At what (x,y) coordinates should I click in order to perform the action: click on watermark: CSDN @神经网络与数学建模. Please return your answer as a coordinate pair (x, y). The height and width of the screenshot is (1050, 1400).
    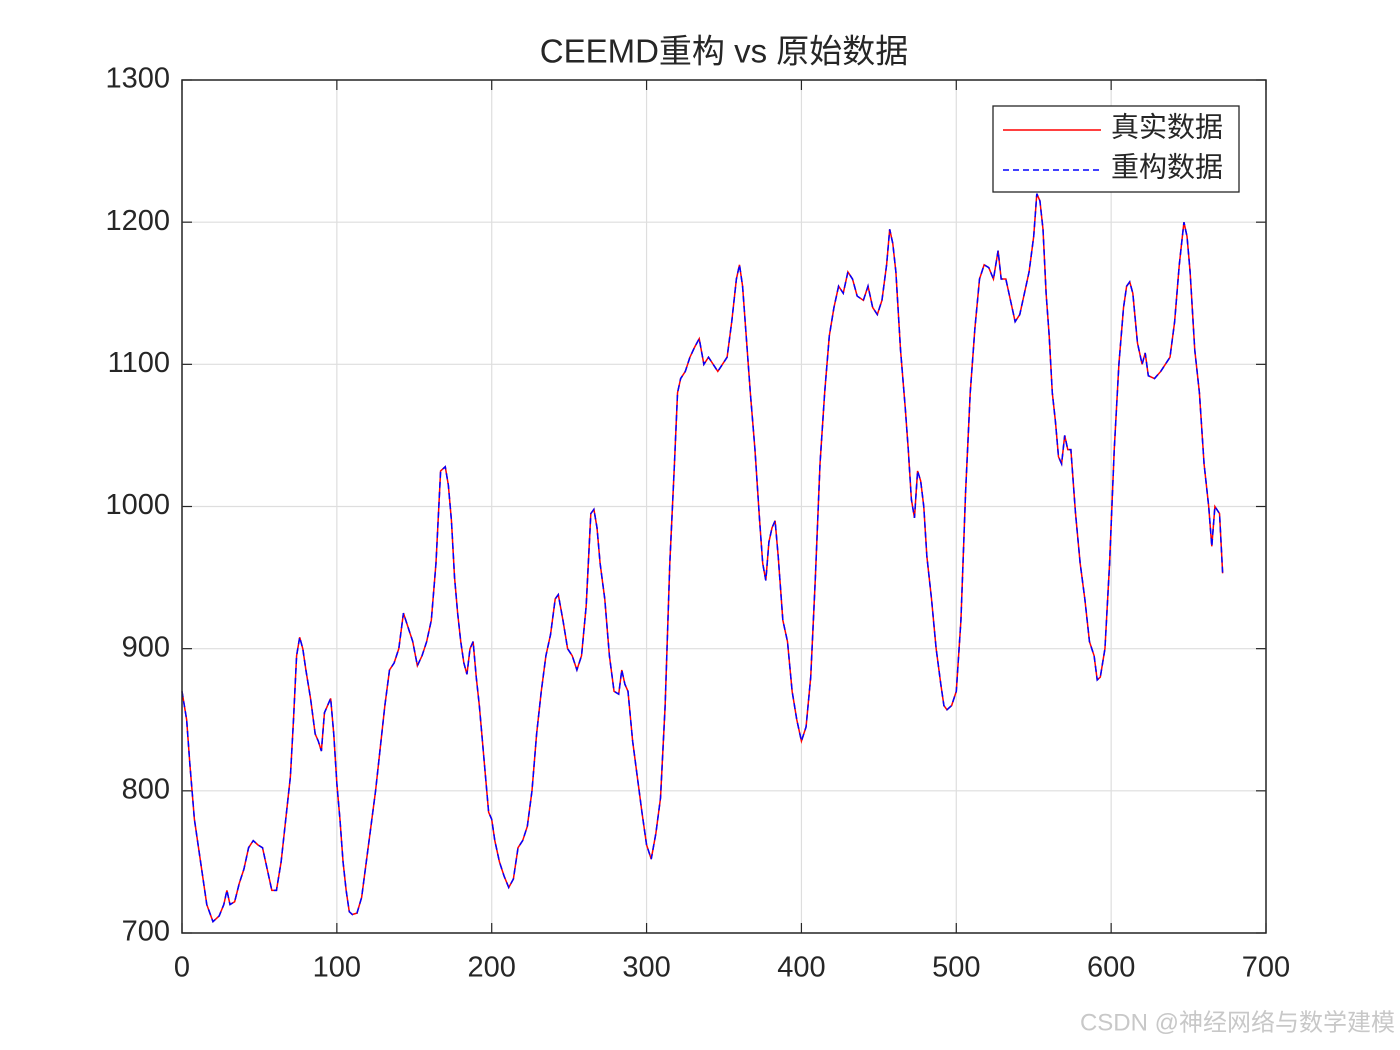
    Looking at the image, I should click on (1237, 1022).